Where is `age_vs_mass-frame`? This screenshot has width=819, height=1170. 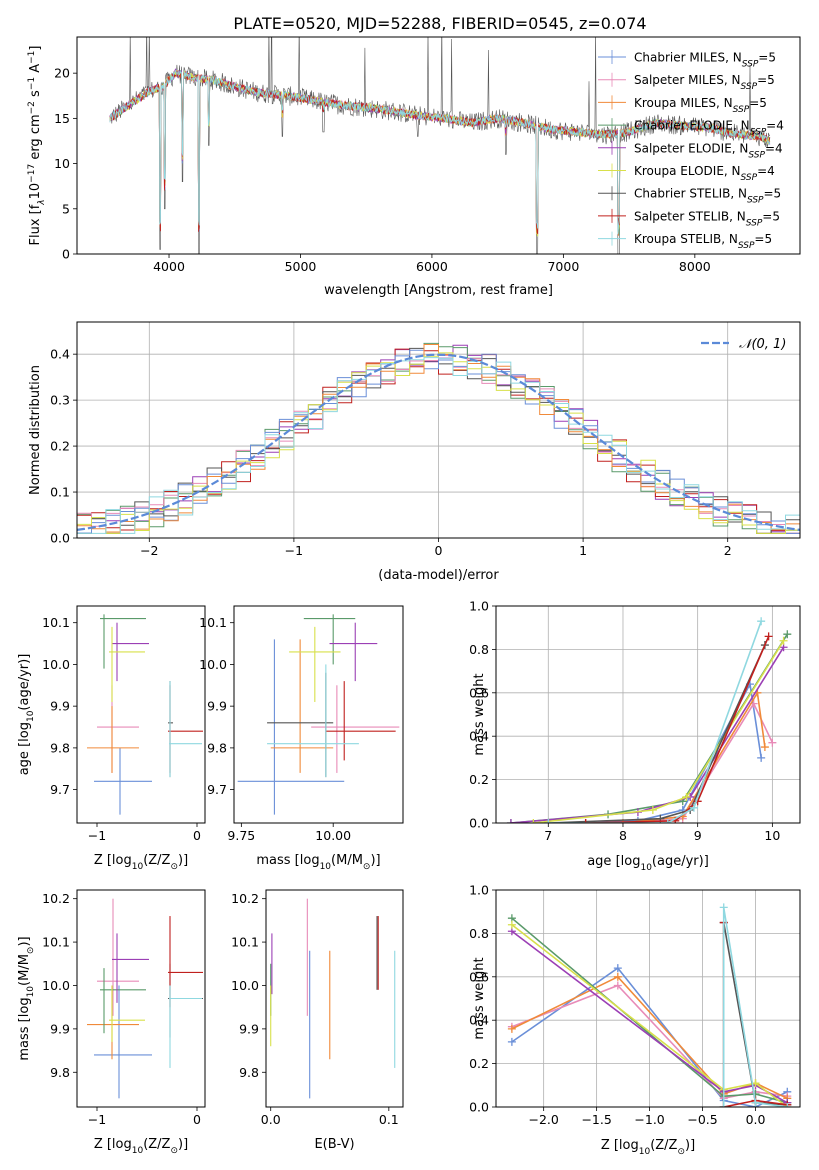 age_vs_mass-frame is located at coordinates (318, 714).